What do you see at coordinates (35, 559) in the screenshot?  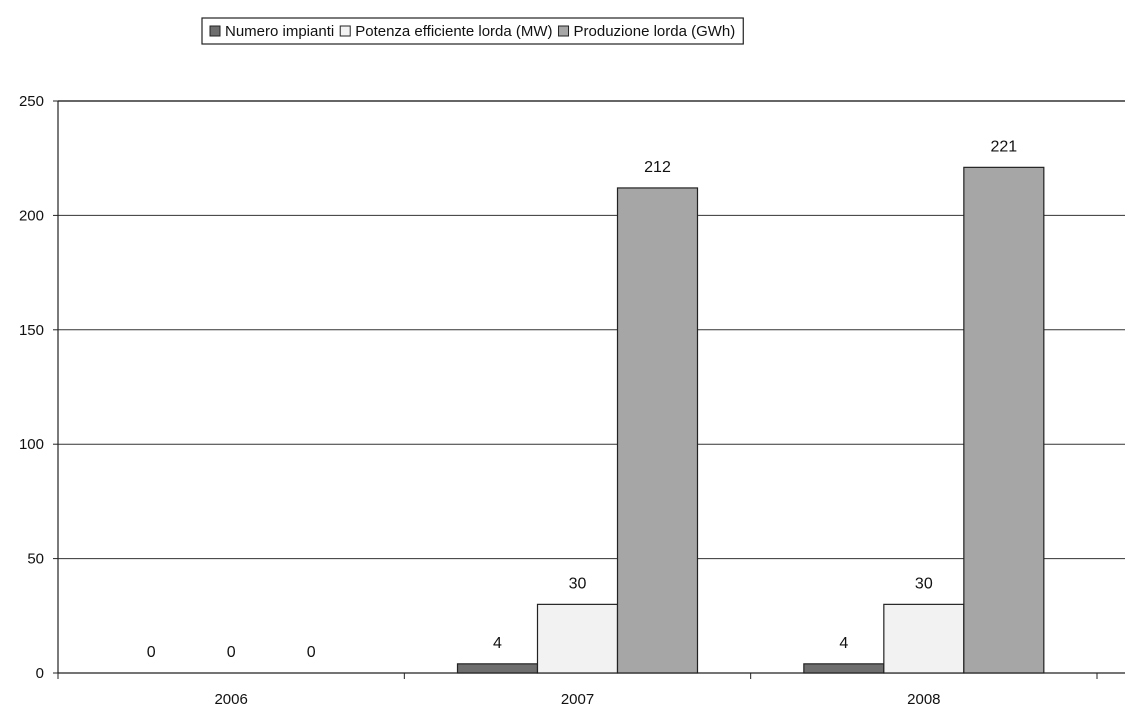 I see `y-tick-label: 50` at bounding box center [35, 559].